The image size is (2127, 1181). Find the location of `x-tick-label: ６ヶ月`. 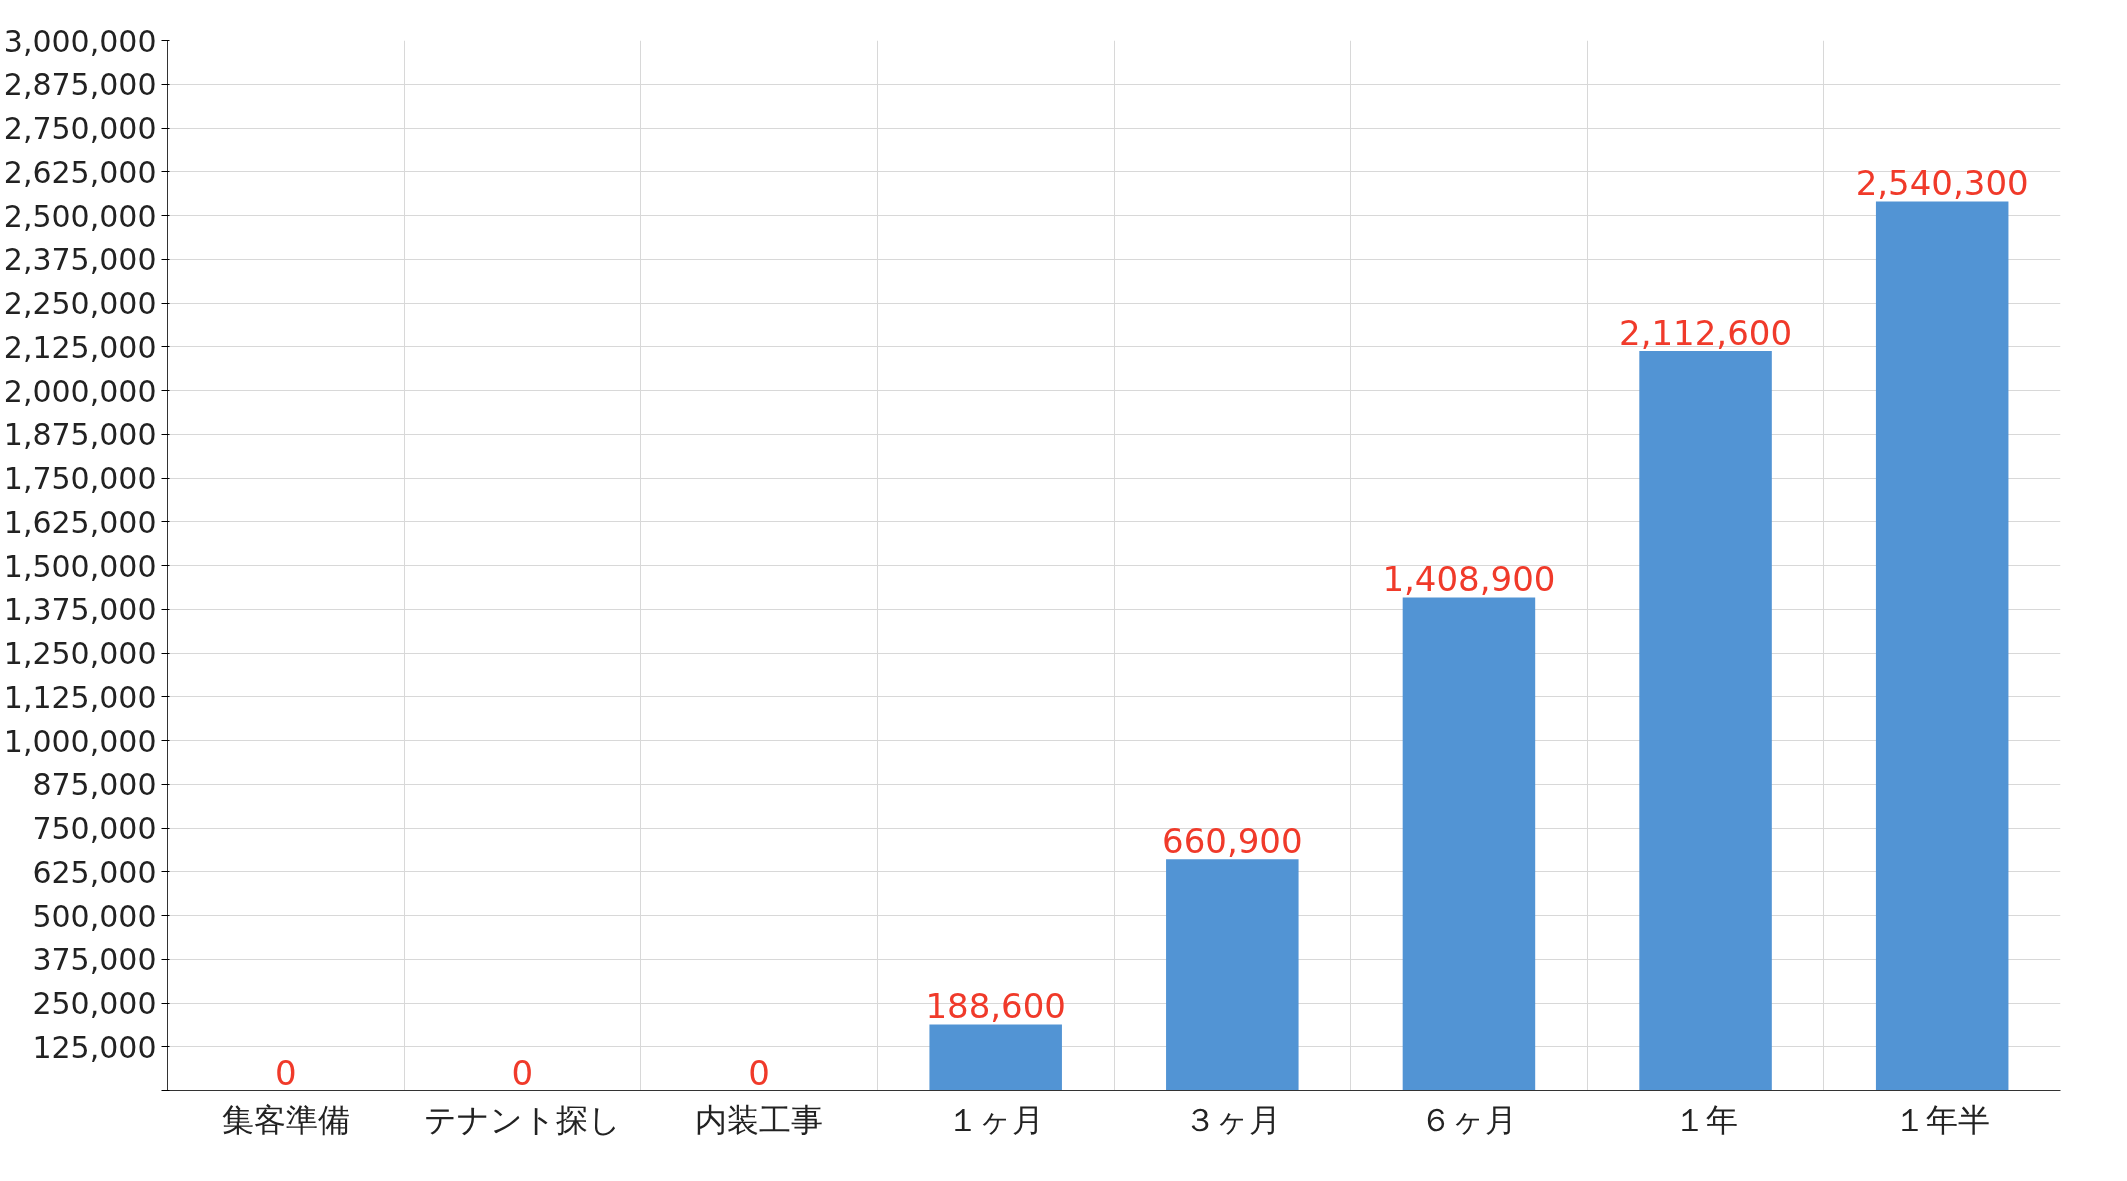

x-tick-label: ６ヶ月 is located at coordinates (1469, 1119).